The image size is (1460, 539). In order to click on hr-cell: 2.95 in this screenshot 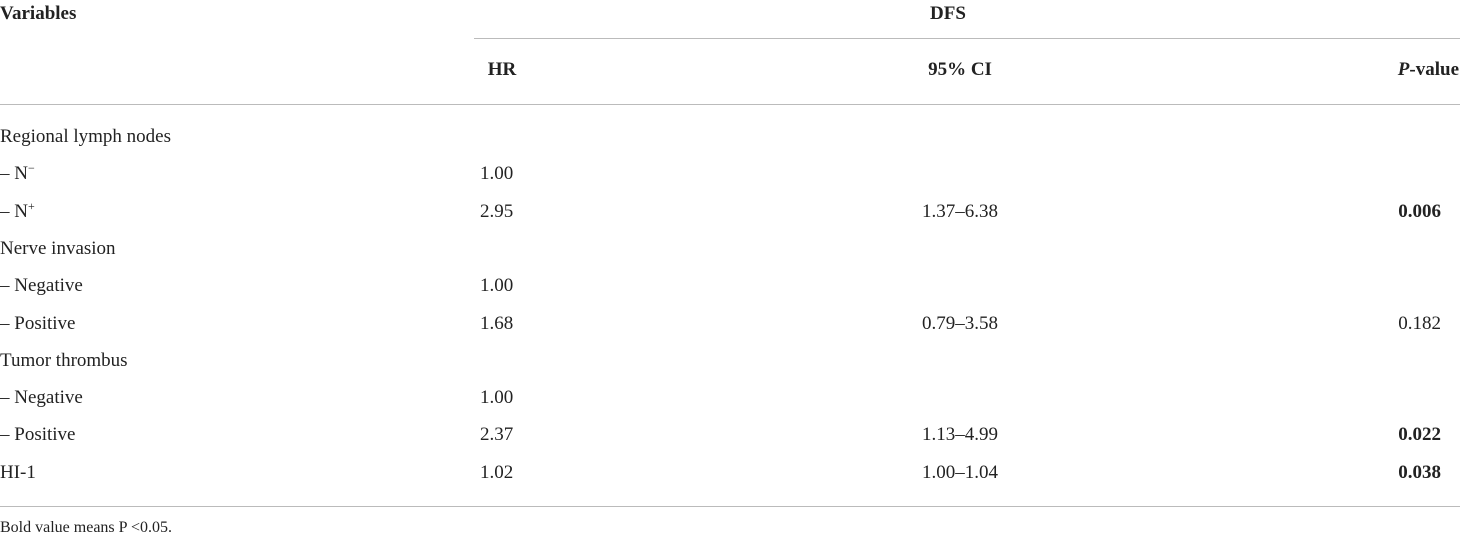, I will do `click(497, 211)`.